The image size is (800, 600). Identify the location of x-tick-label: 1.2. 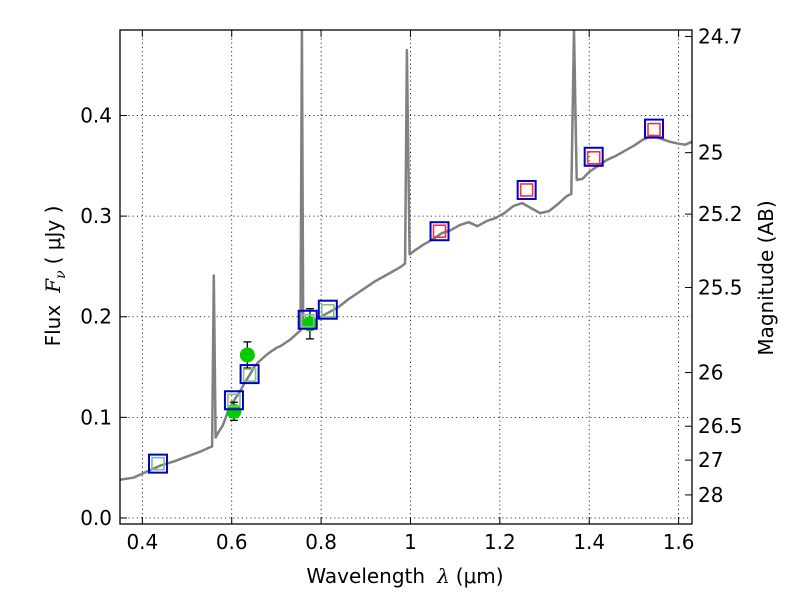
(500, 542).